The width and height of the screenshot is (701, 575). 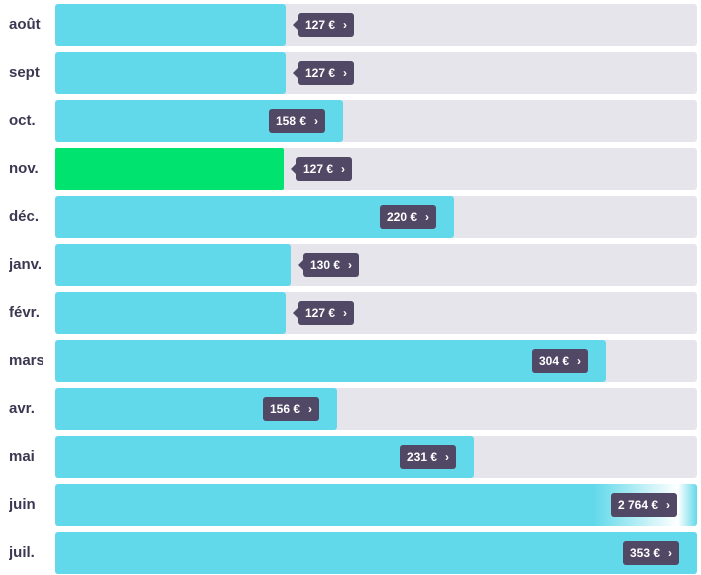 What do you see at coordinates (291, 121) in the screenshot?
I see `value-label: 158 €` at bounding box center [291, 121].